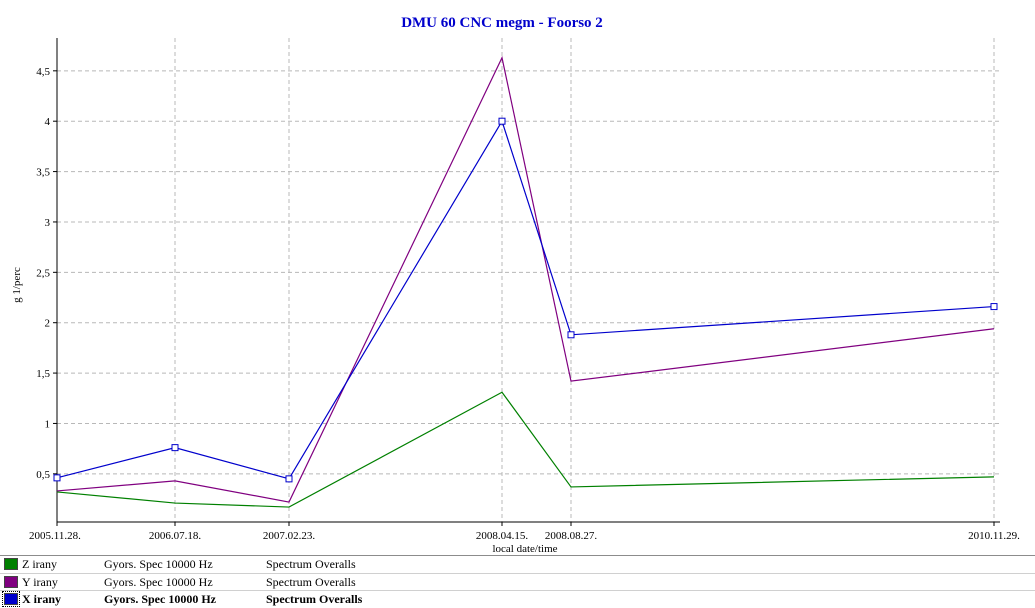  Describe the element at coordinates (524, 549) in the screenshot. I see `x-axis-label: local date/time` at that location.